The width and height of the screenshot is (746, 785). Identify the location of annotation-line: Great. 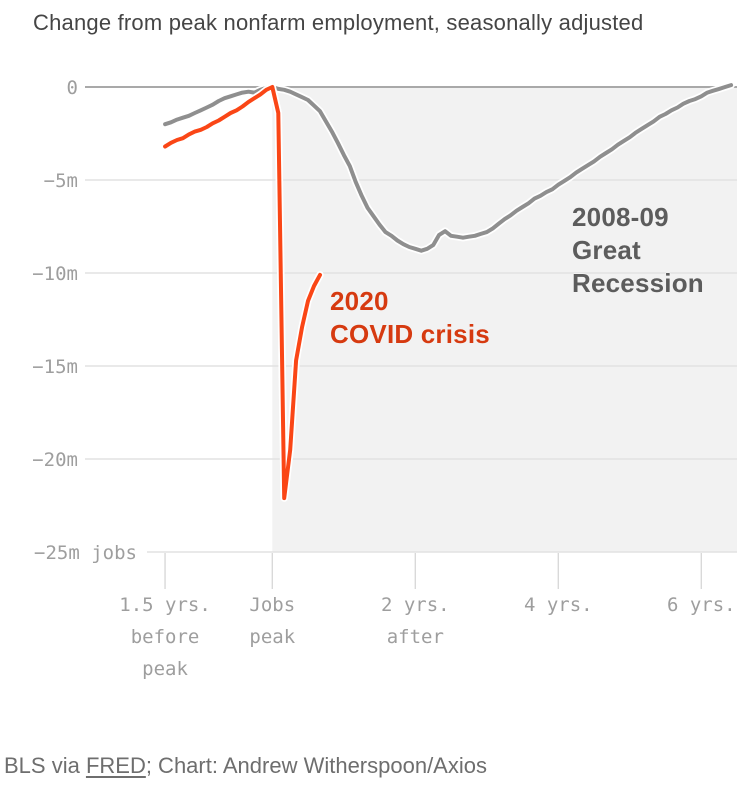
(606, 250).